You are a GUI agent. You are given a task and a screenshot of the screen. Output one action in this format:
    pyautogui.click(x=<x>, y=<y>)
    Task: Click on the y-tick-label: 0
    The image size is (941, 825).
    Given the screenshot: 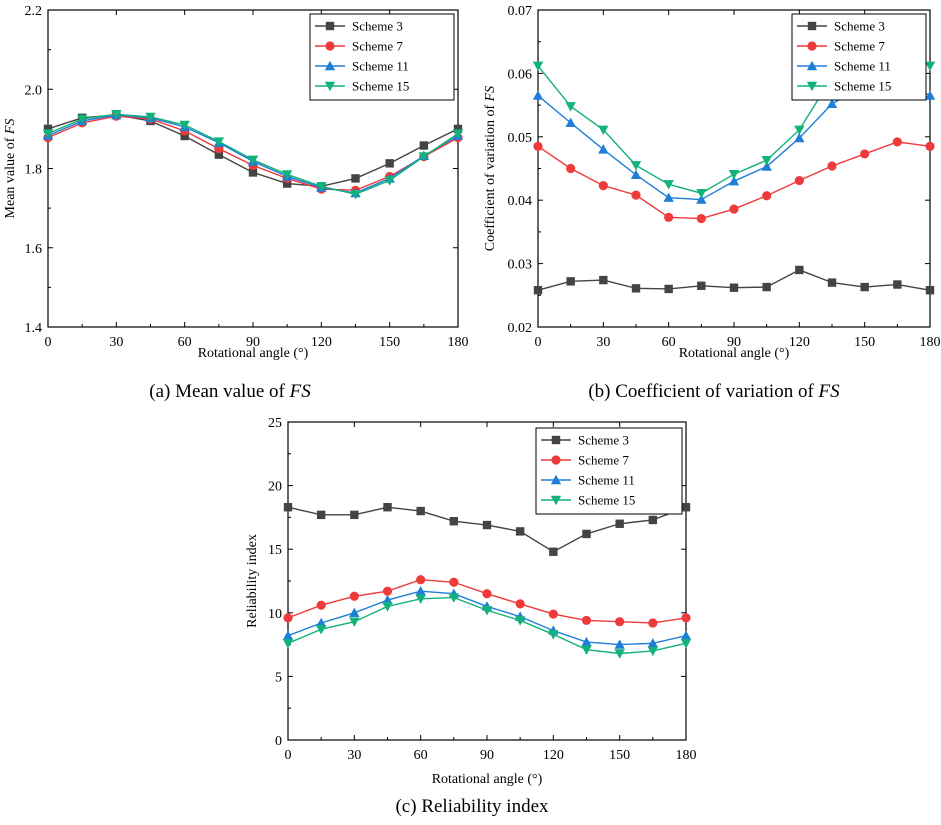 What is the action you would take?
    pyautogui.click(x=278, y=741)
    